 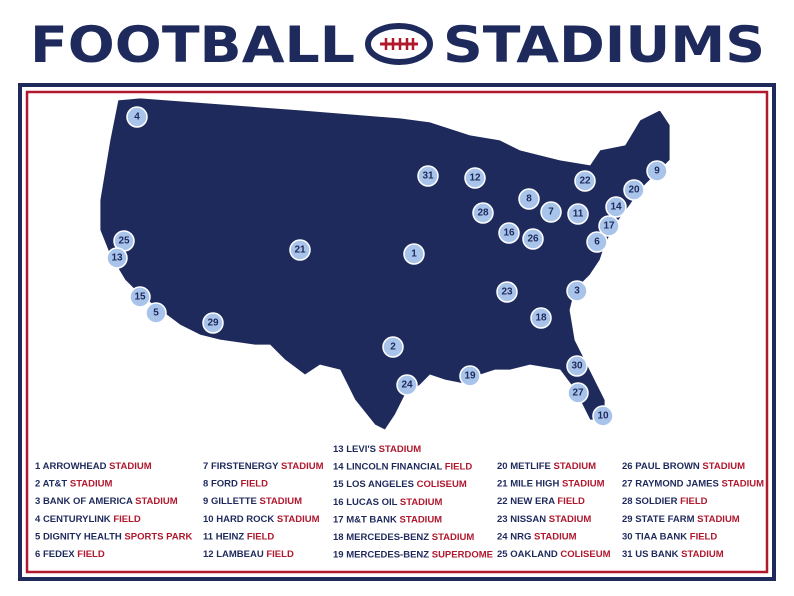 I want to click on legend-entry: 6 FEDEX FIELD, so click(x=70, y=554).